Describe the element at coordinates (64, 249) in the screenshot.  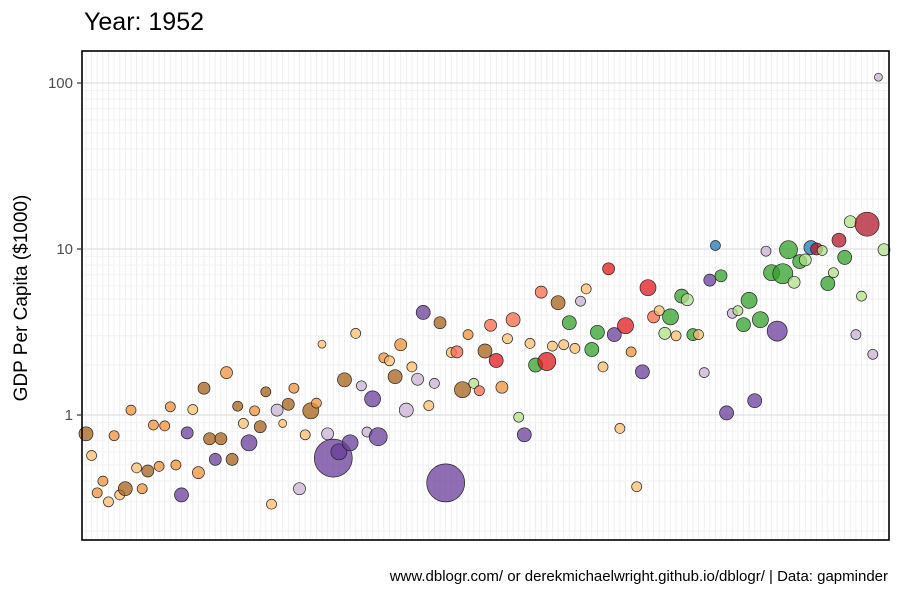
I see `y-tick-label: 10` at that location.